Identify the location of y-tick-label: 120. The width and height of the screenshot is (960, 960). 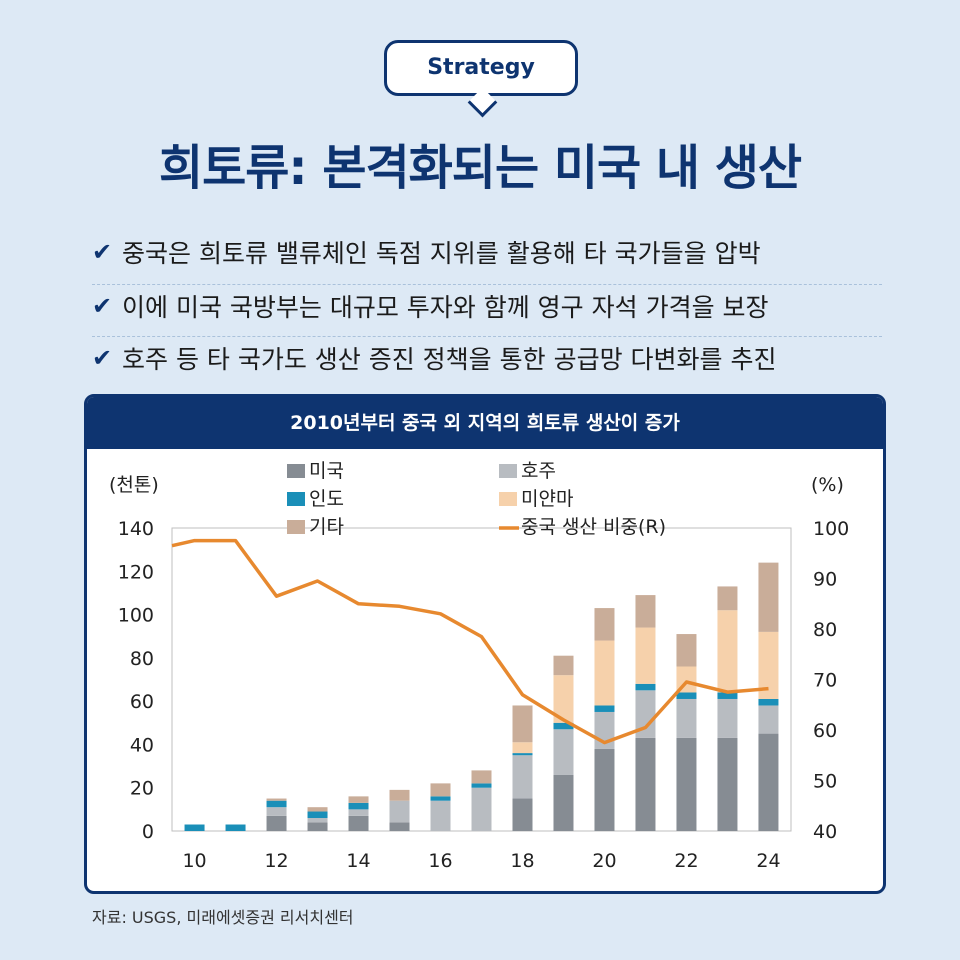
(136, 572).